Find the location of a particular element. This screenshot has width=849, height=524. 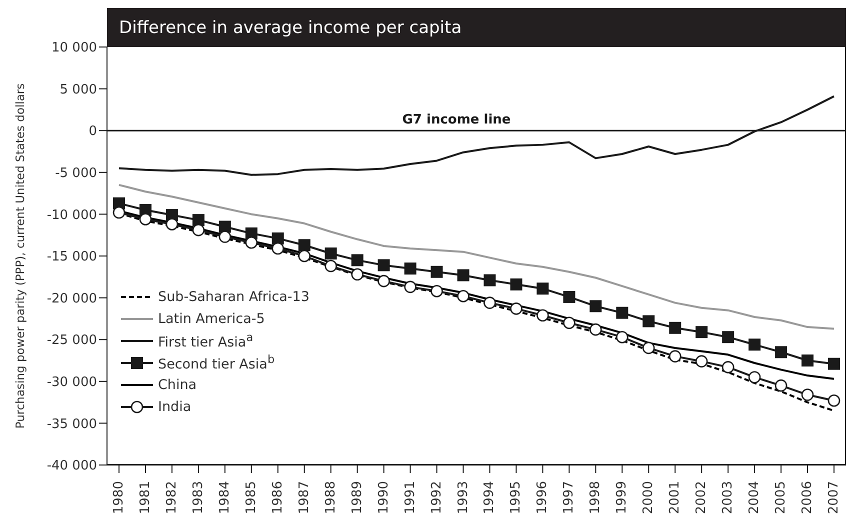

legend-label: Second tier Asia$^{b}$ is located at coordinates (216, 363).